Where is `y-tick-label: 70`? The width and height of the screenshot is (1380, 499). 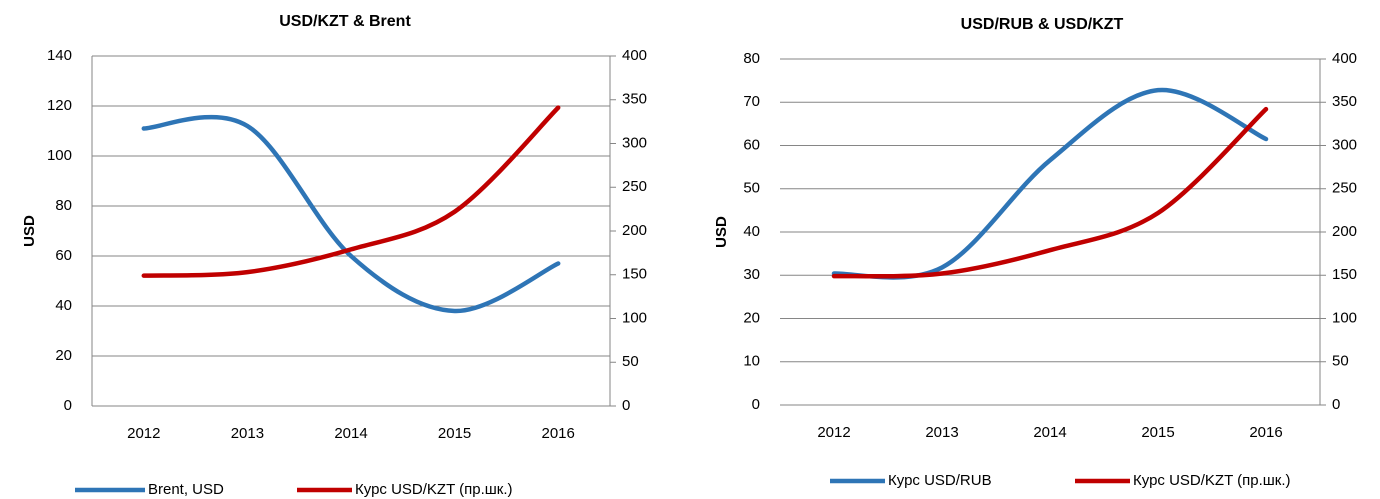
y-tick-label: 70 is located at coordinates (751, 101).